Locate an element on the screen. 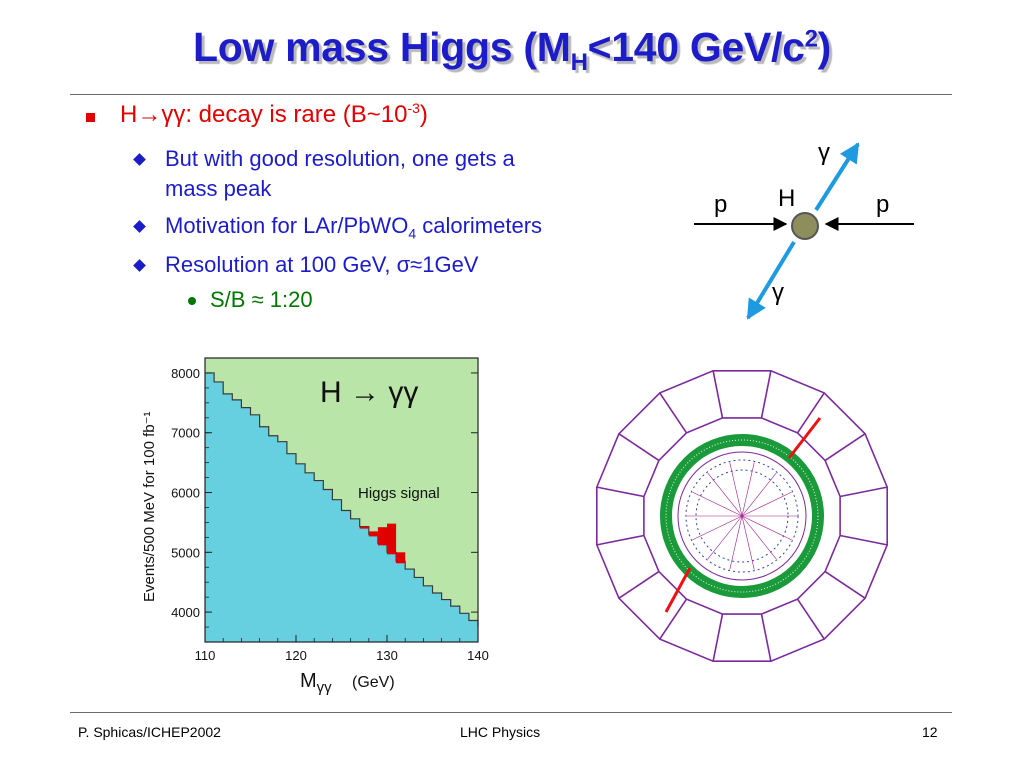 The width and height of the screenshot is (1024, 768). footer-title: LHC Physics is located at coordinates (500, 732).